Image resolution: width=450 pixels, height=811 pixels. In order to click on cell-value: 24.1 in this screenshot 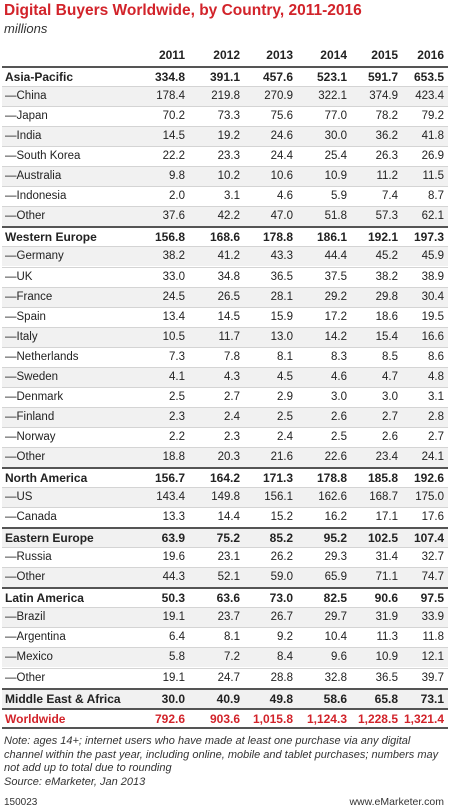, I will do `click(432, 456)`.